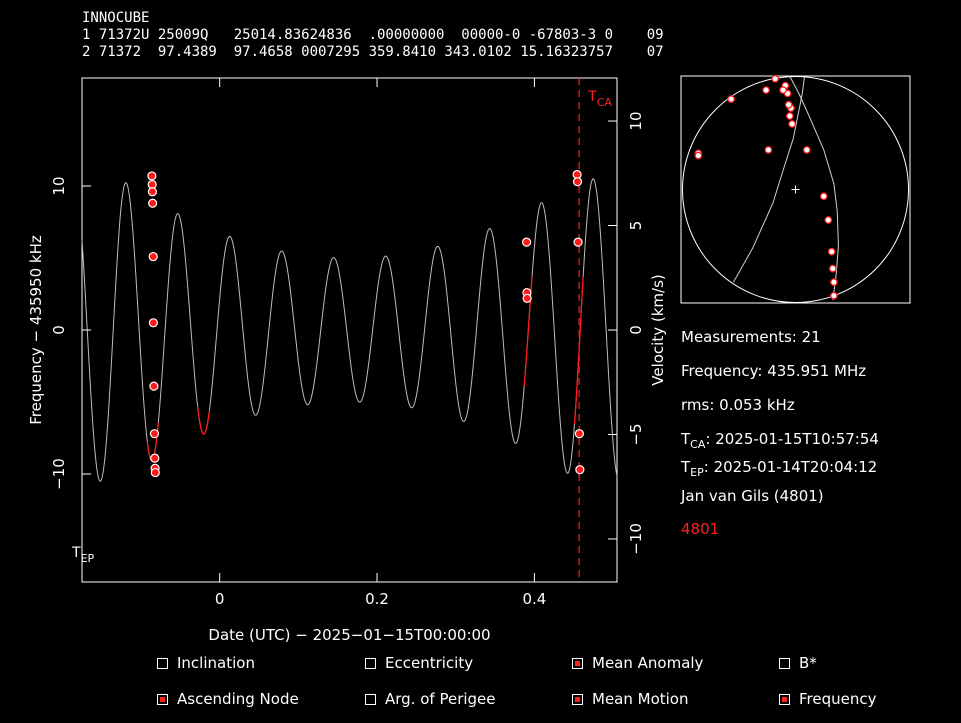 The image size is (961, 723). Describe the element at coordinates (216, 663) in the screenshot. I see `option-label: Inclination` at that location.